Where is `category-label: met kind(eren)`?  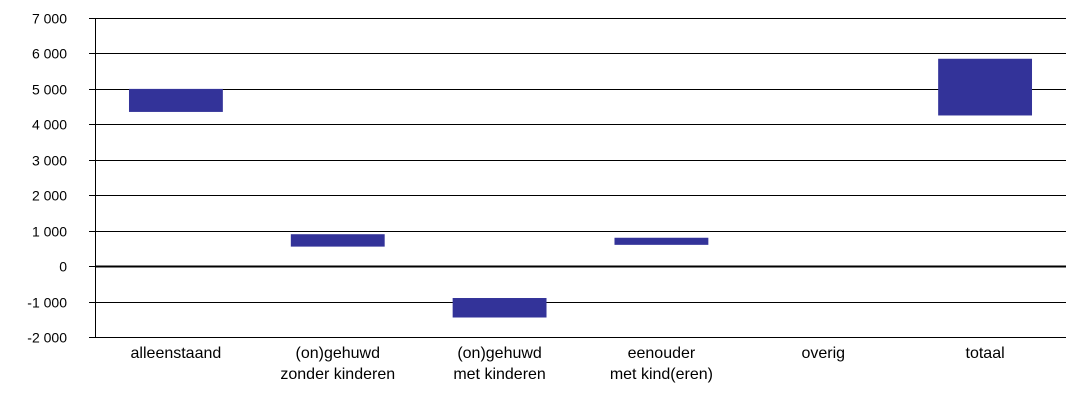 category-label: met kind(eren) is located at coordinates (661, 374).